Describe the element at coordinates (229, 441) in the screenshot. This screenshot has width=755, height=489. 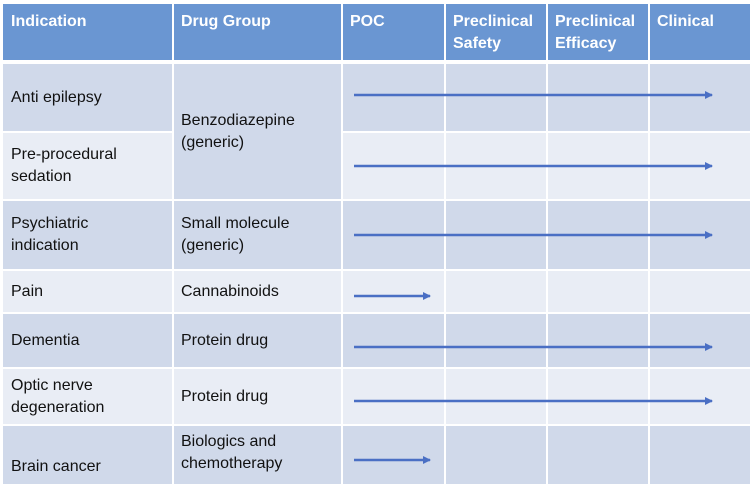
I see `drug-group-text: Biologics and` at that location.